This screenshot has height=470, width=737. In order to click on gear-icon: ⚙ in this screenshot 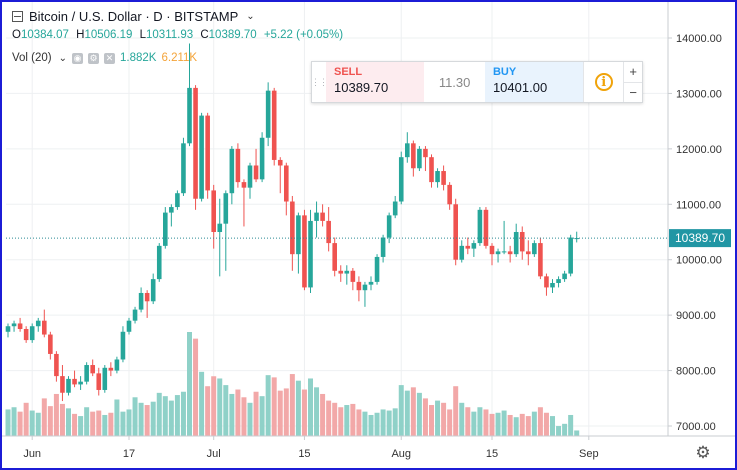, I will do `click(703, 452)`.